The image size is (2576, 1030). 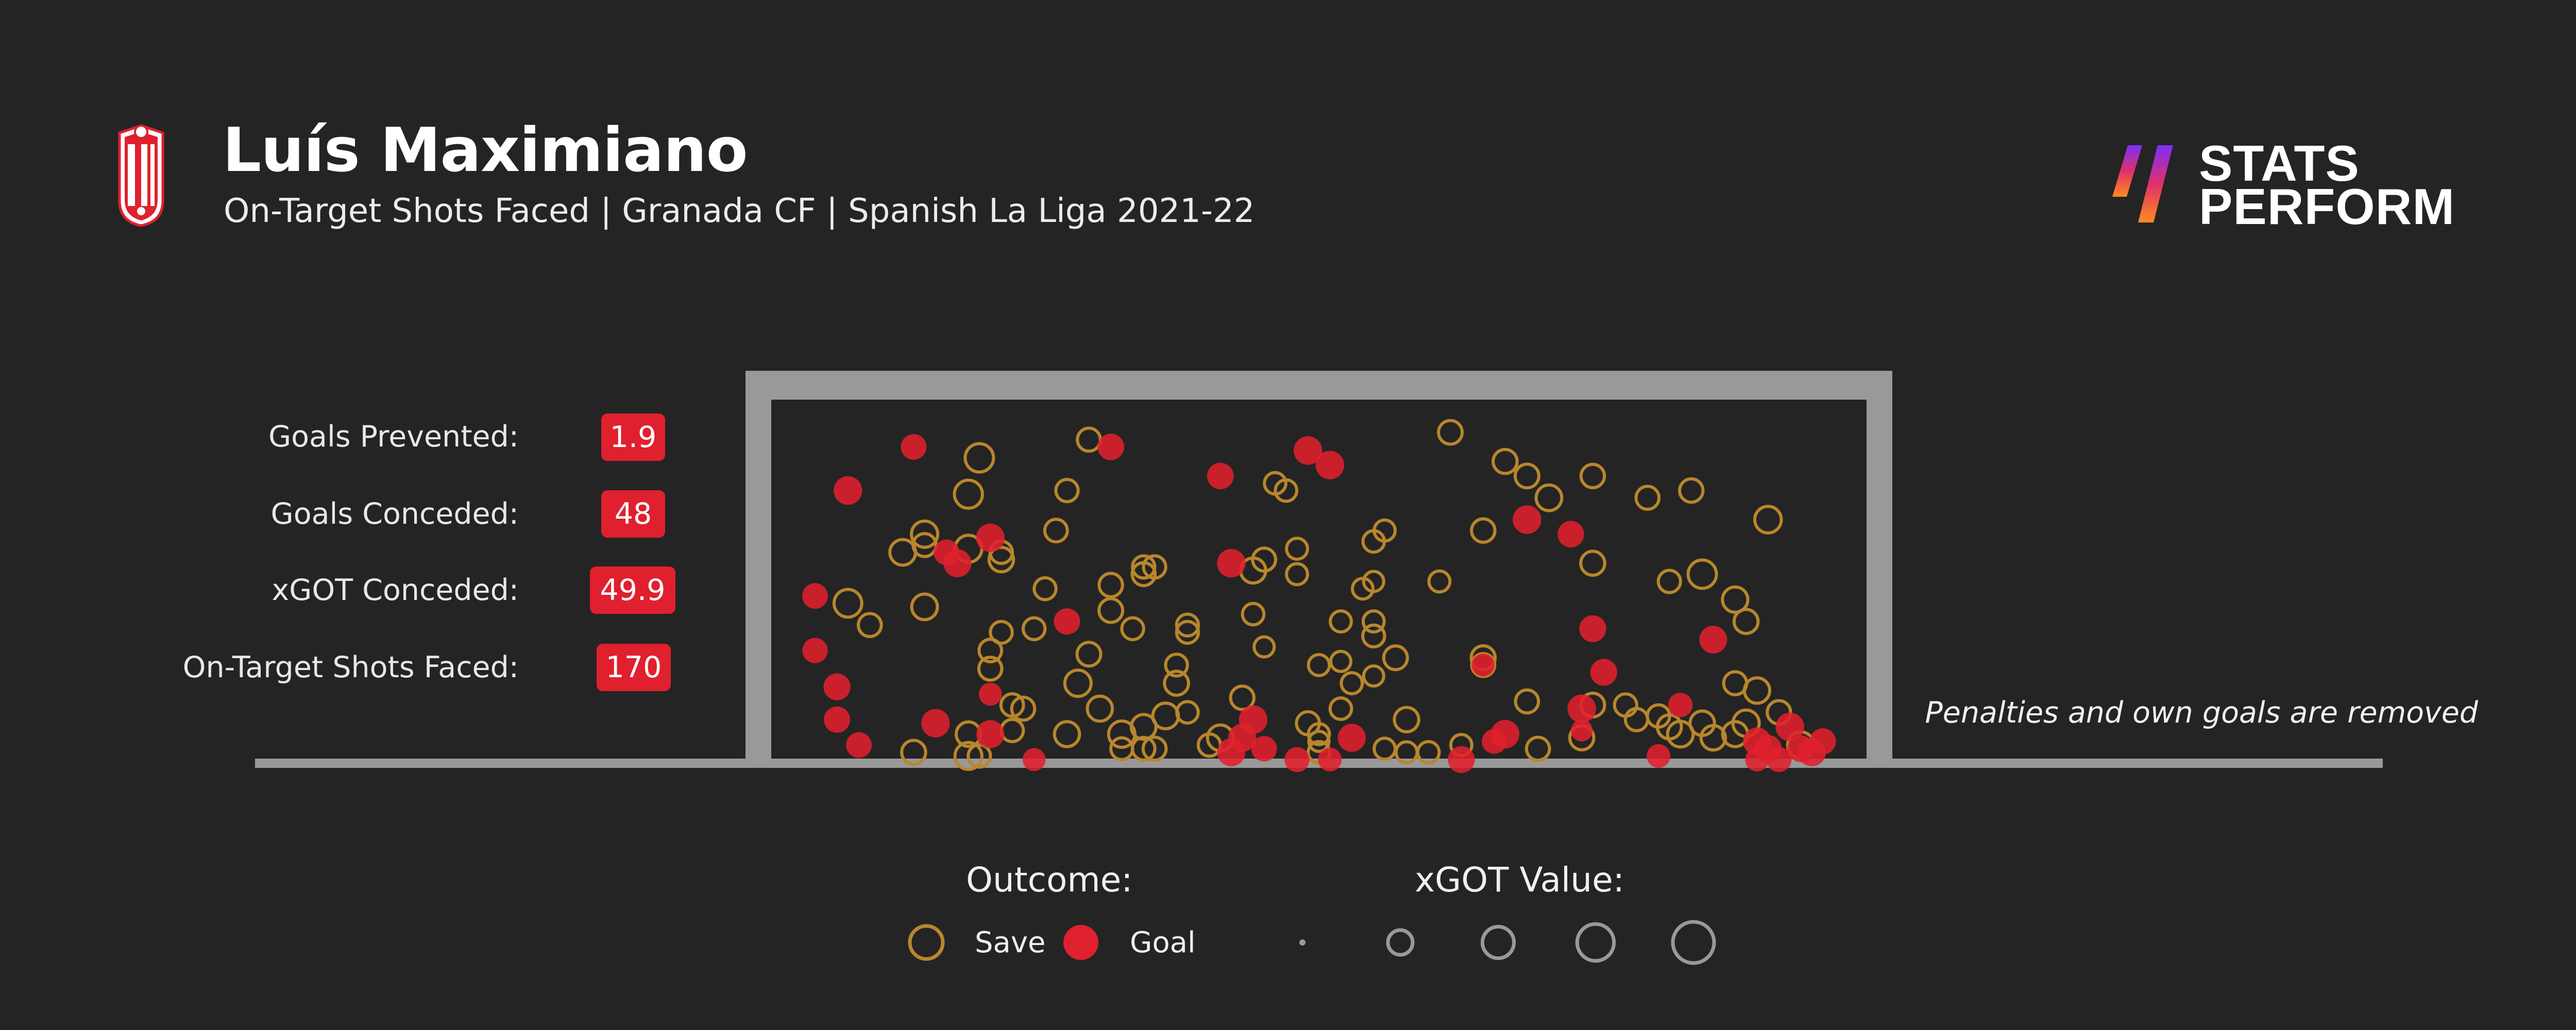 I want to click on shot-marks, so click(x=1319, y=596).